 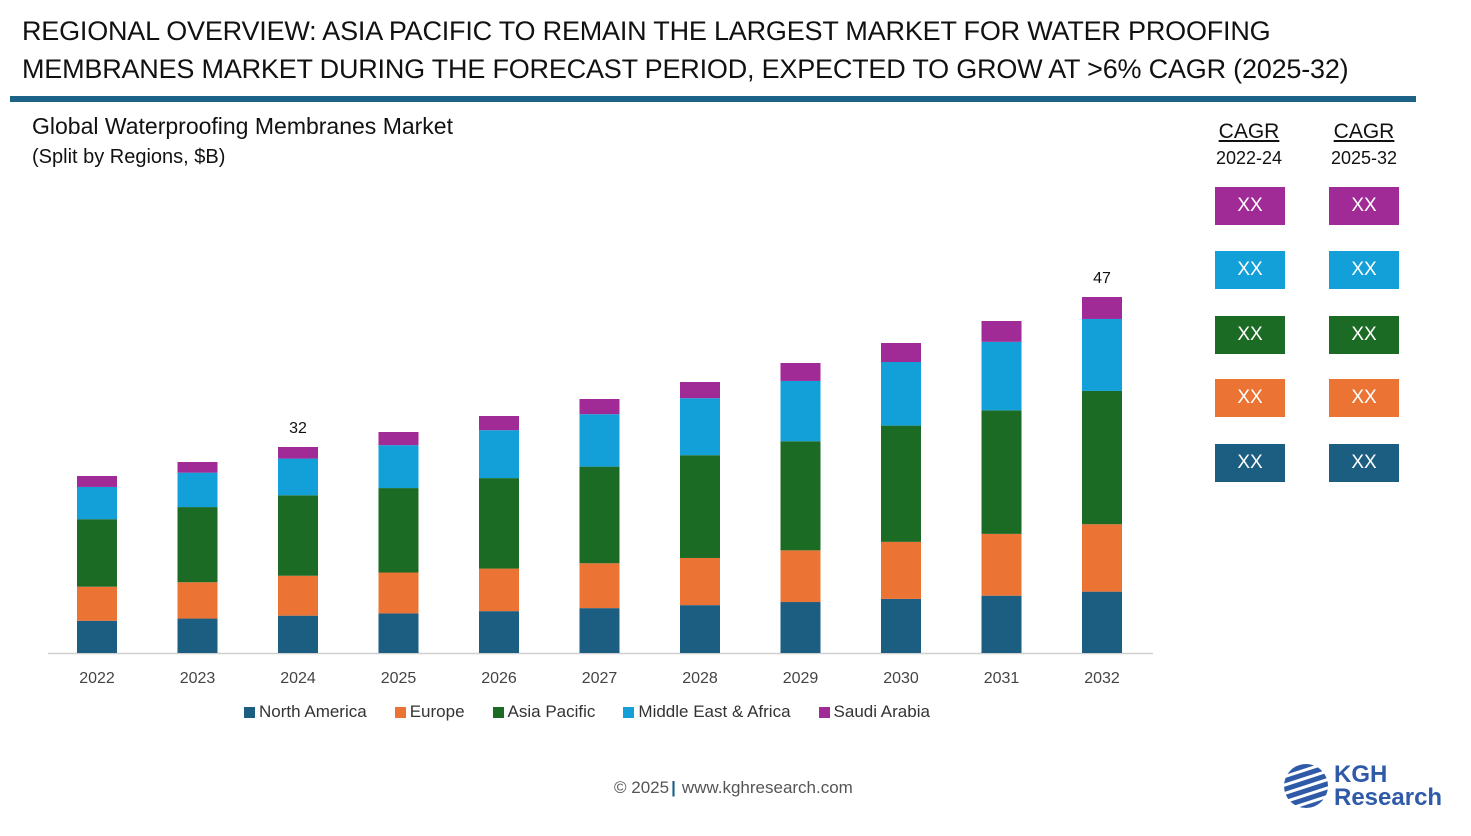 I want to click on x-tick-label-2029: 2029, so click(x=801, y=678).